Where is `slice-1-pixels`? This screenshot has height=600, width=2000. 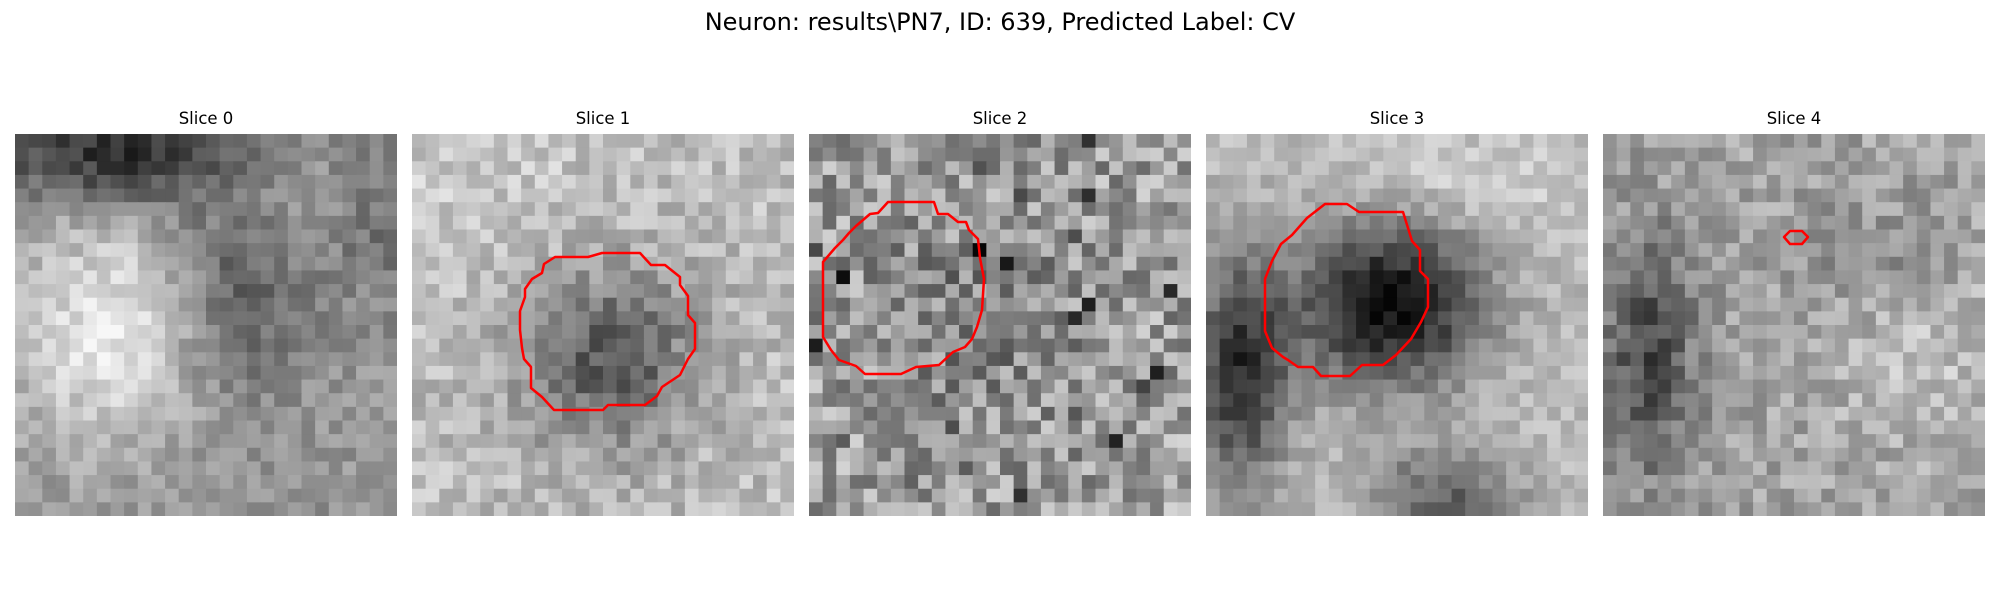
slice-1-pixels is located at coordinates (603, 325).